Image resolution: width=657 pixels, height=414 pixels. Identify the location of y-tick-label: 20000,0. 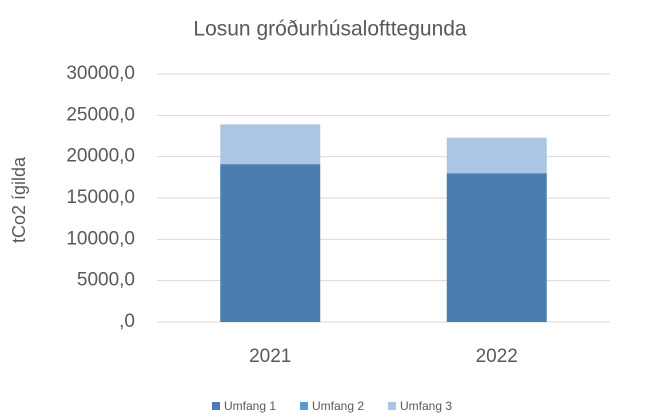
(100, 156).